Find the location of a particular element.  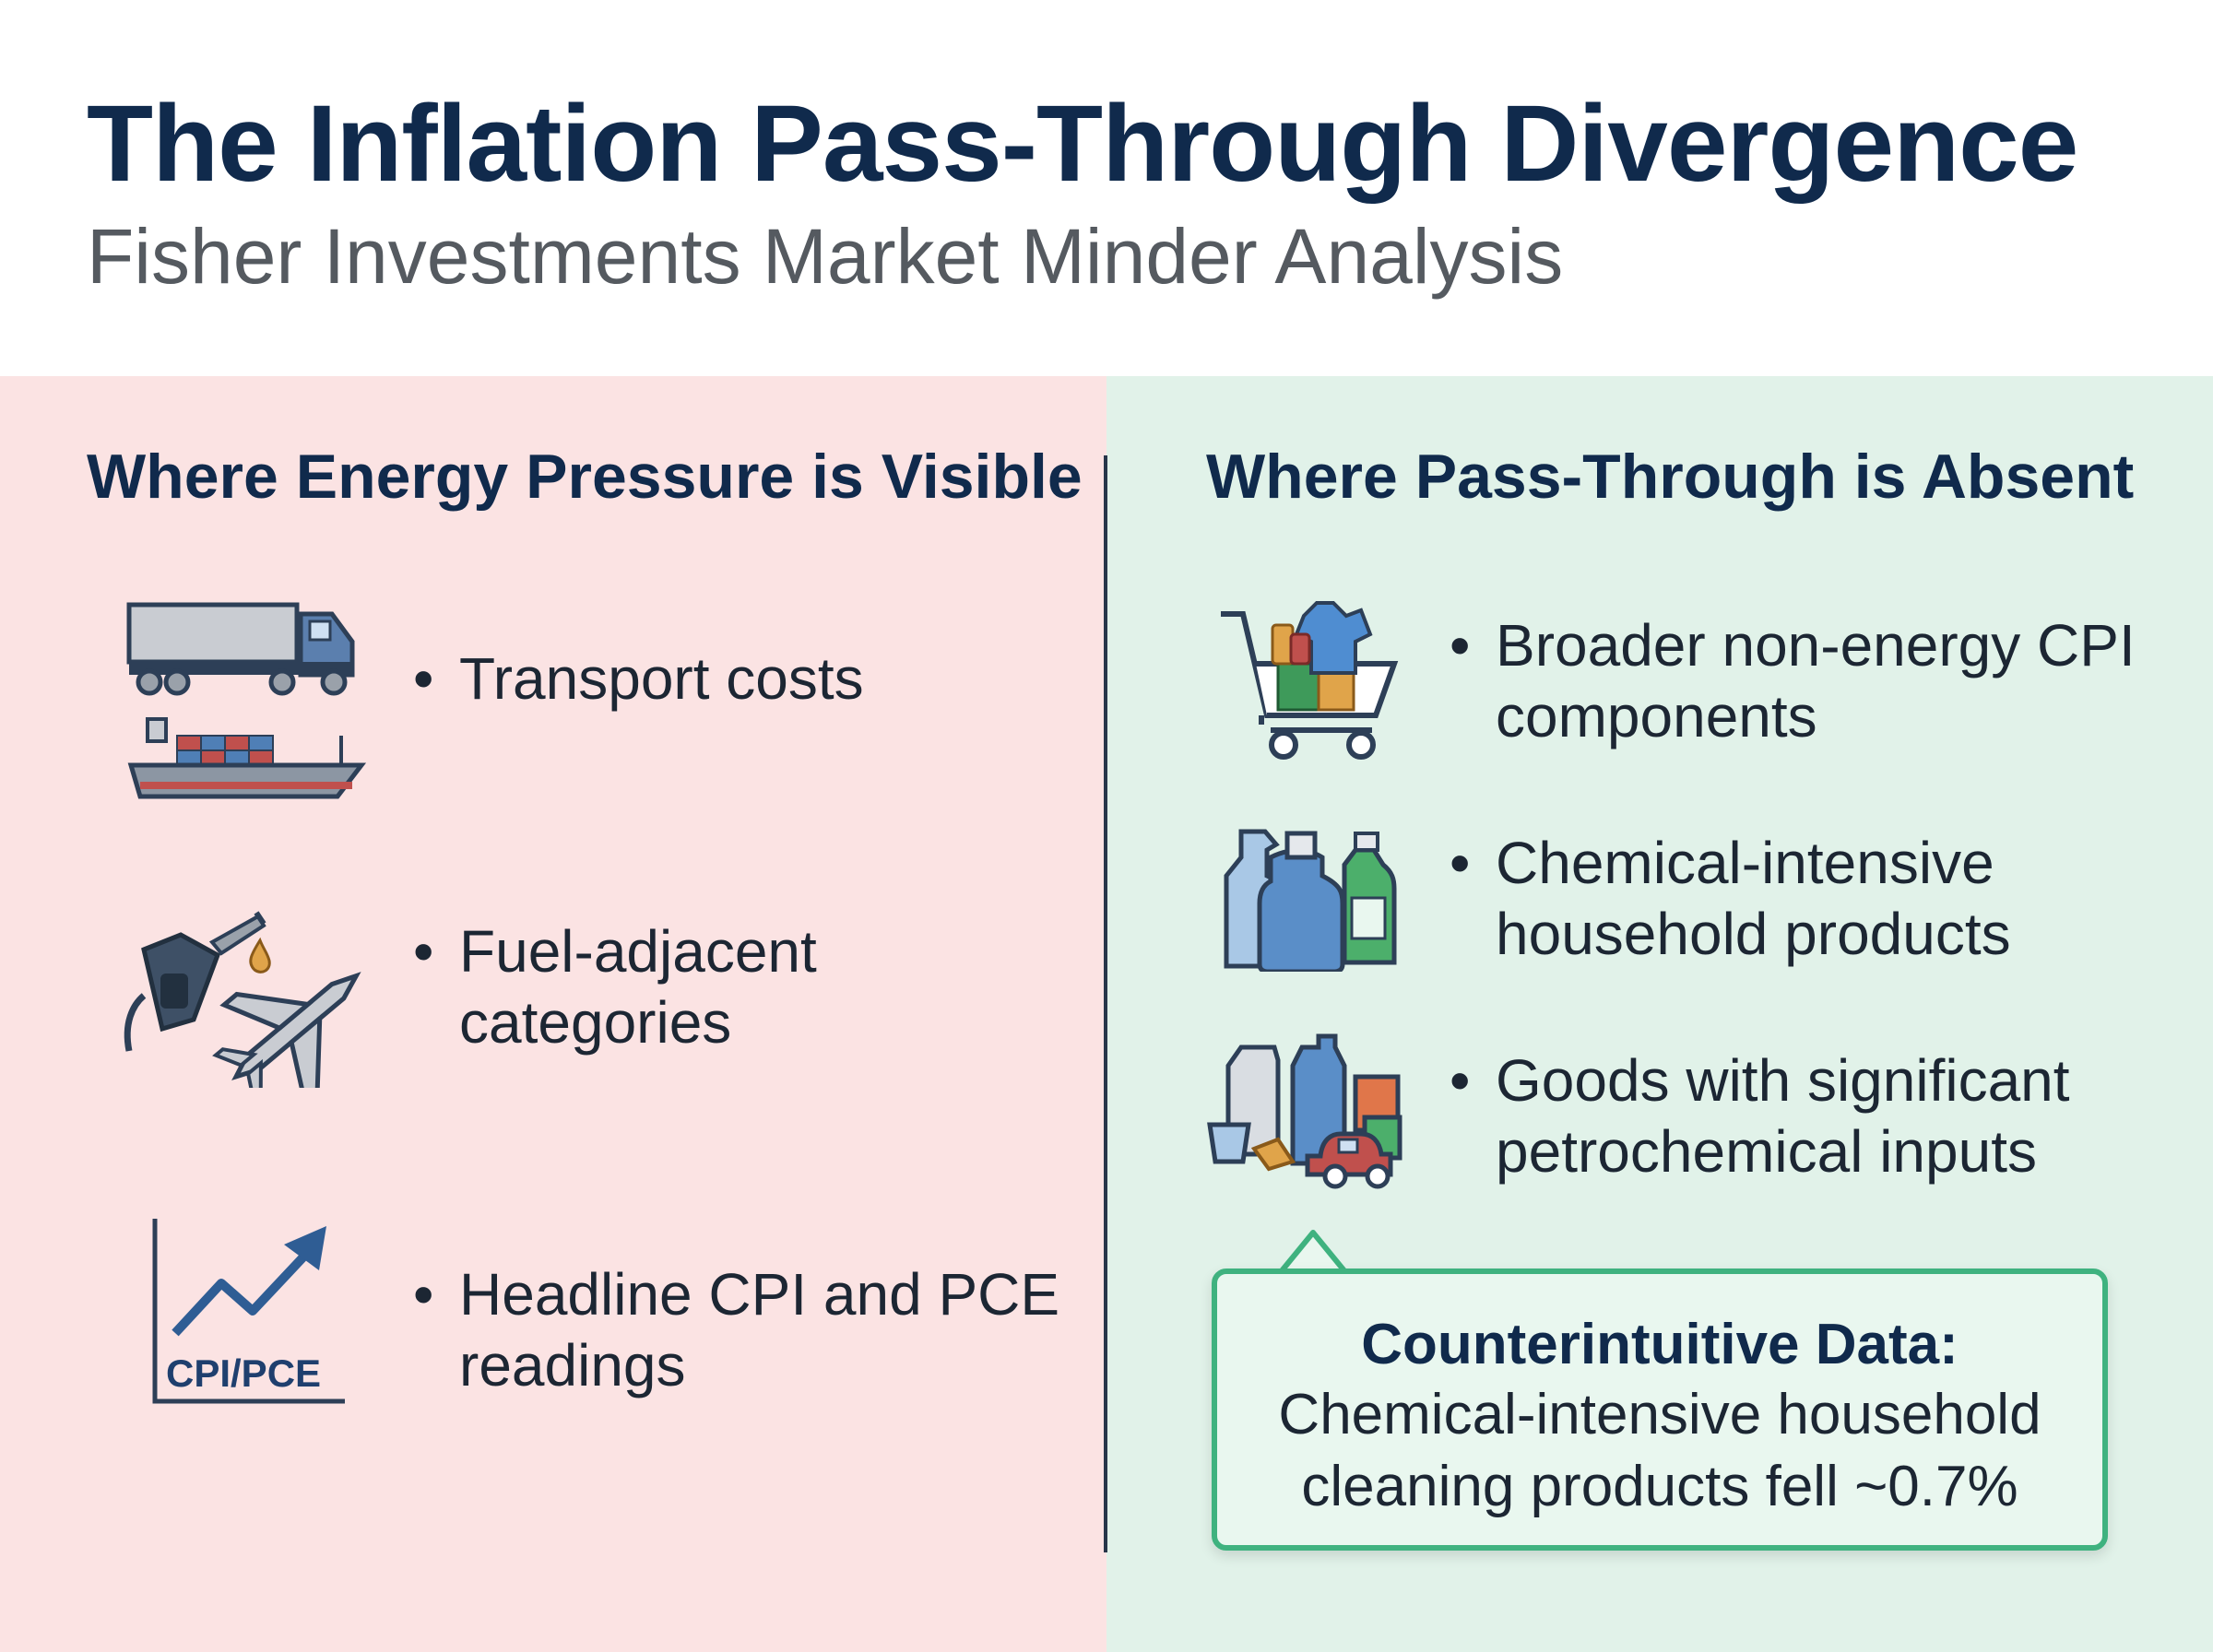

plastic-goods-icon is located at coordinates (1307, 1112).